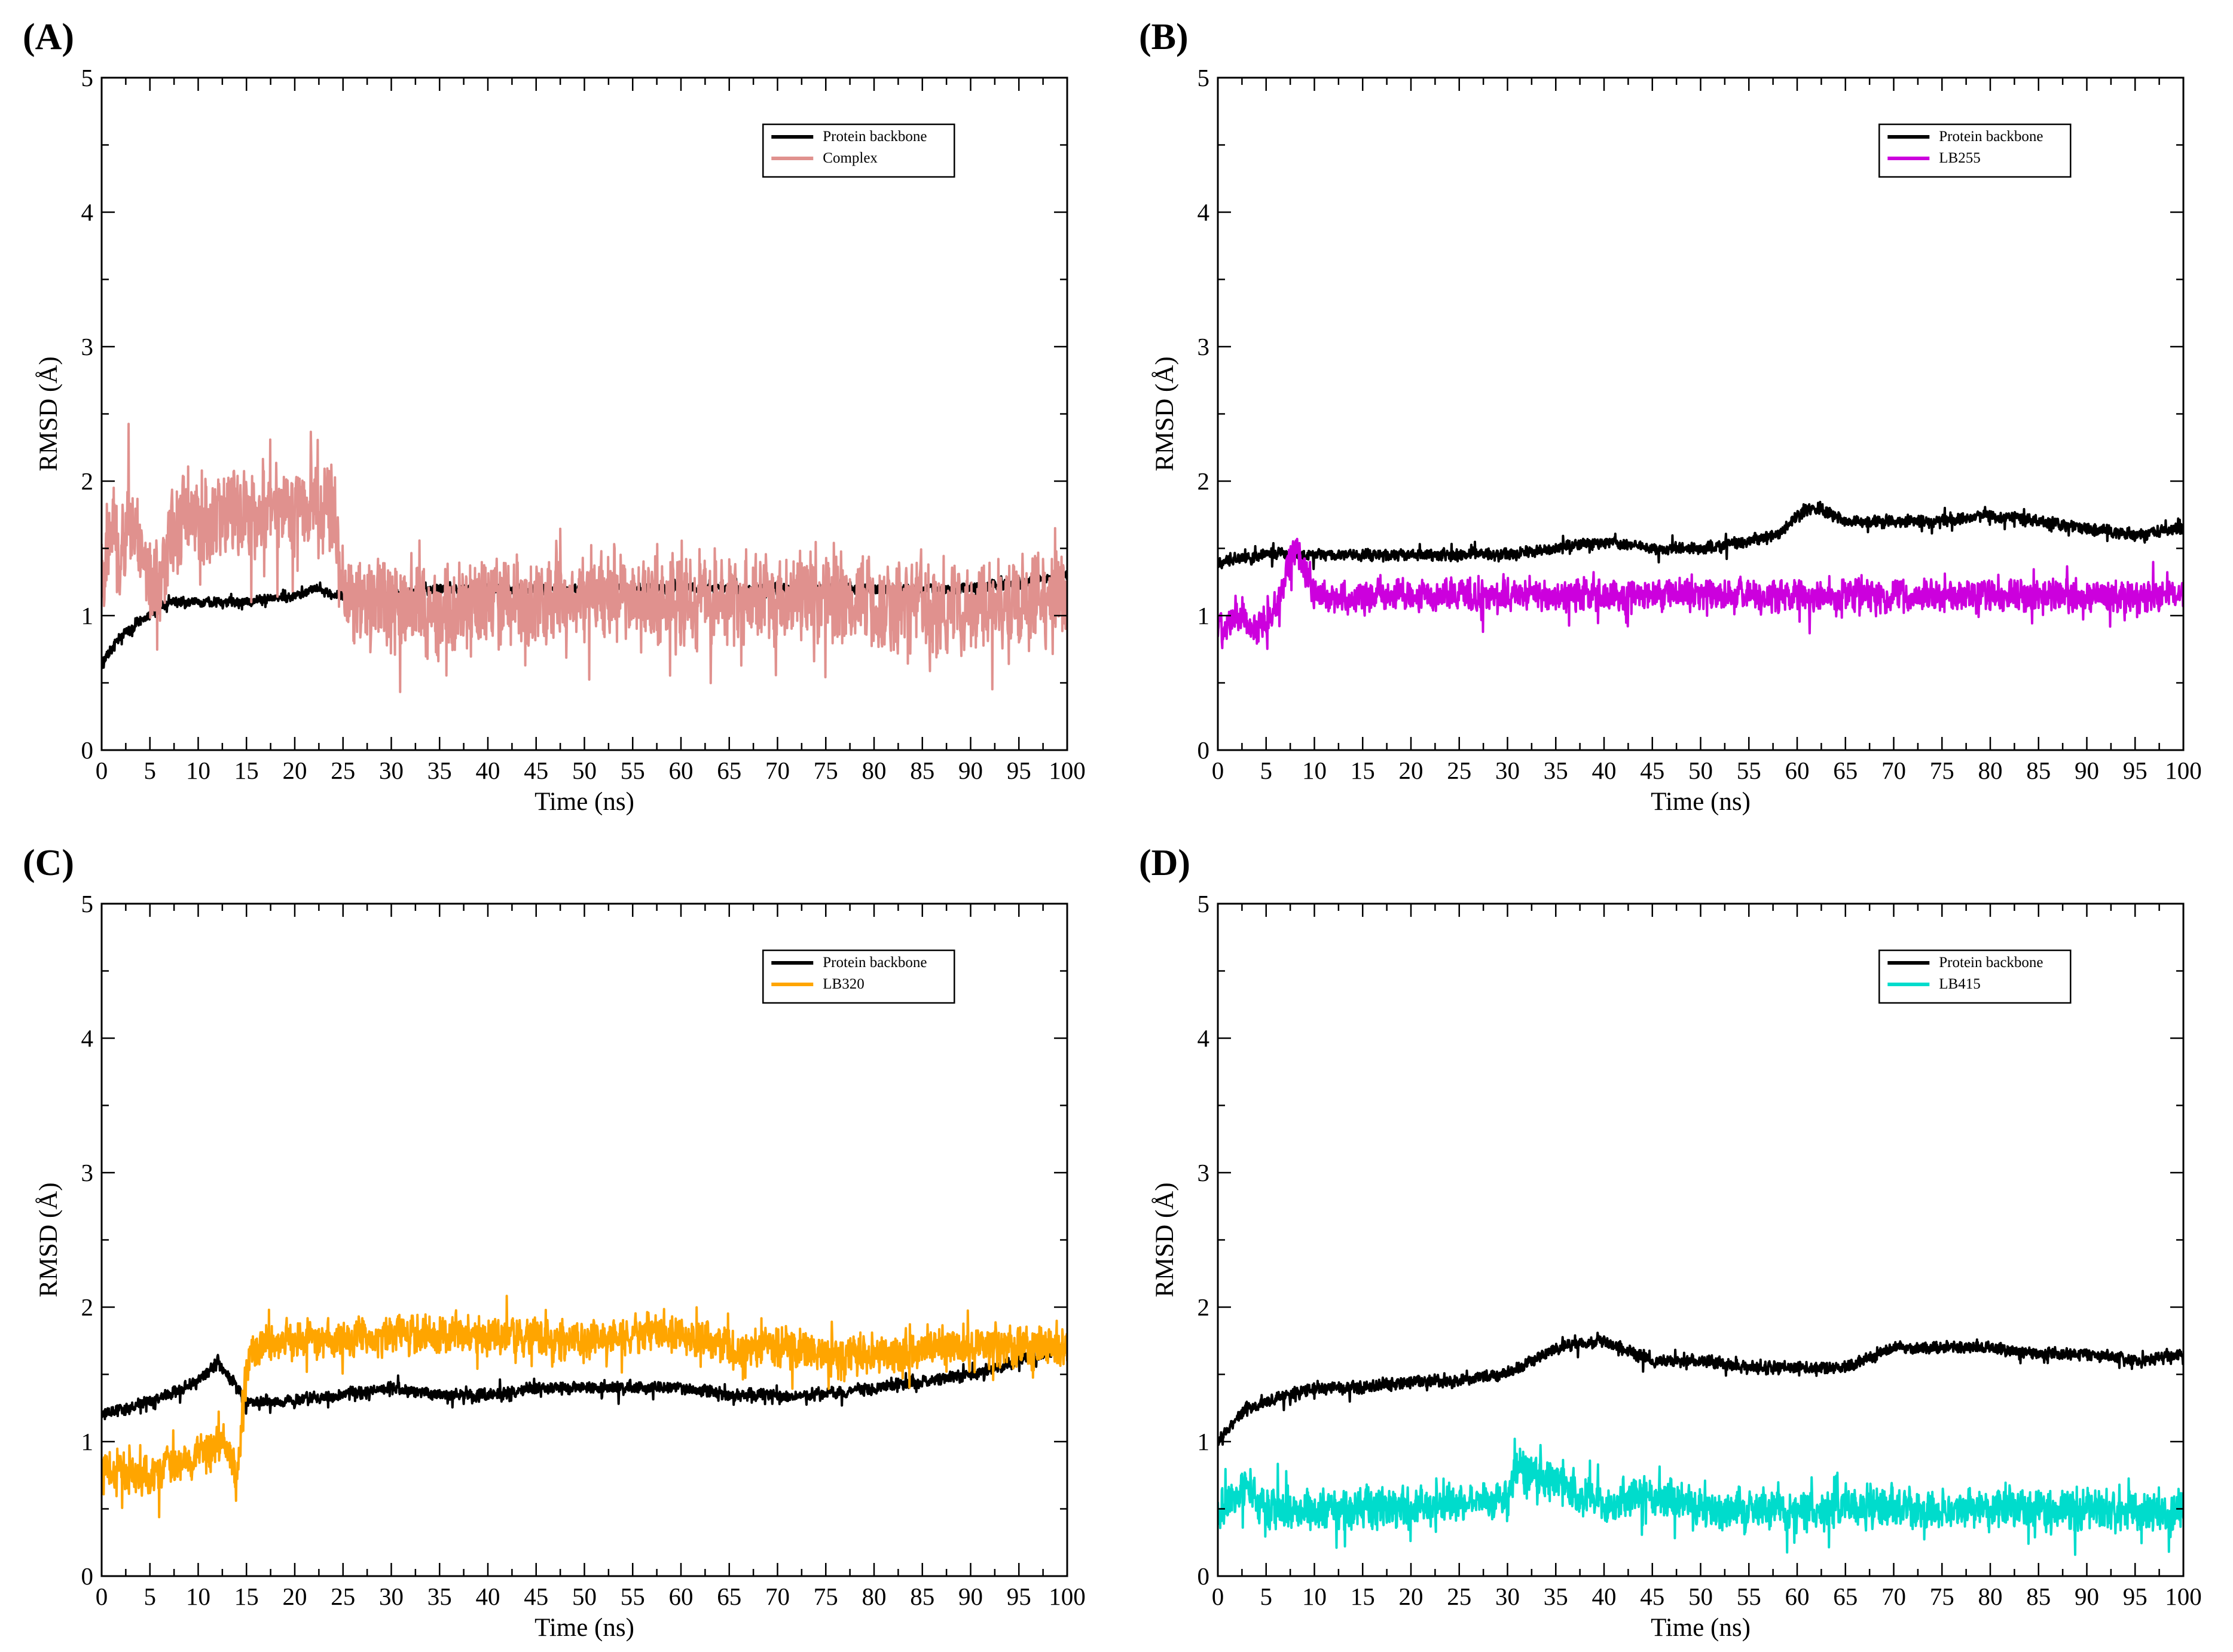 Image resolution: width=2233 pixels, height=1652 pixels. Describe the element at coordinates (1959, 158) in the screenshot. I see `legend-label: LB255` at that location.